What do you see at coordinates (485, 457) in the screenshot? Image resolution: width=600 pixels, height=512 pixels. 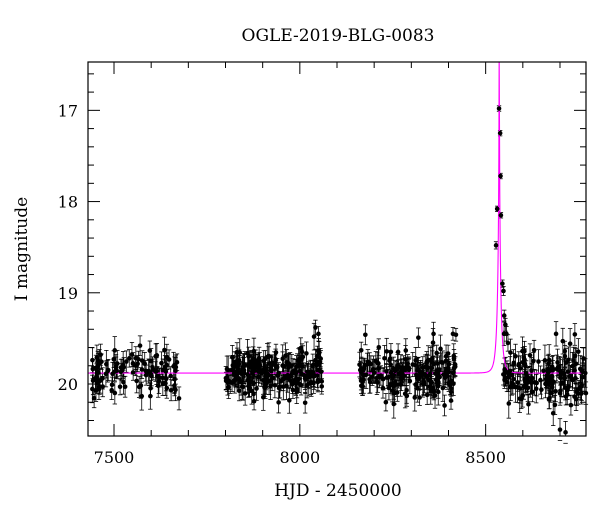 I see `x-tick-label: 8500` at bounding box center [485, 457].